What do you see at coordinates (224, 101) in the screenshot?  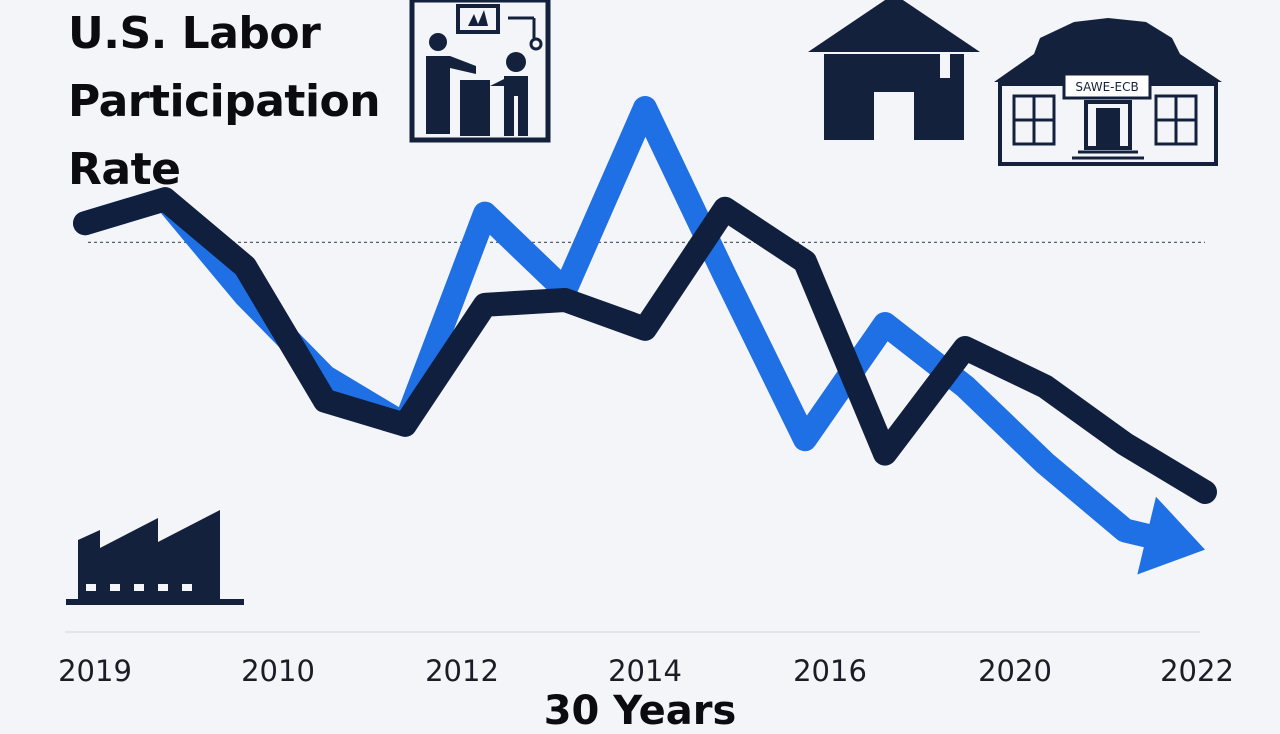 I see `title-line-2: Participation` at bounding box center [224, 101].